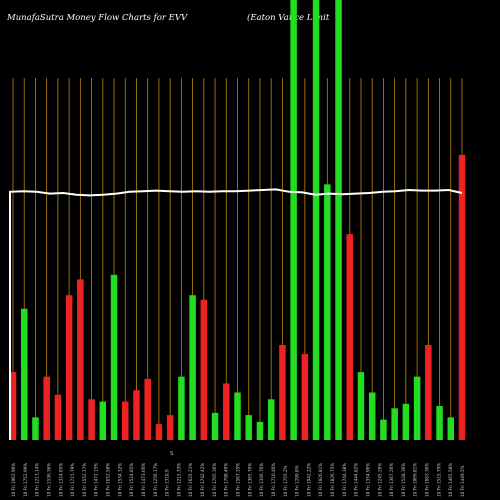 This screenshot has height=500, width=500. Describe the element at coordinates (13, 480) in the screenshot. I see `x-tick-label: 10 Fri 1962.96%` at that location.